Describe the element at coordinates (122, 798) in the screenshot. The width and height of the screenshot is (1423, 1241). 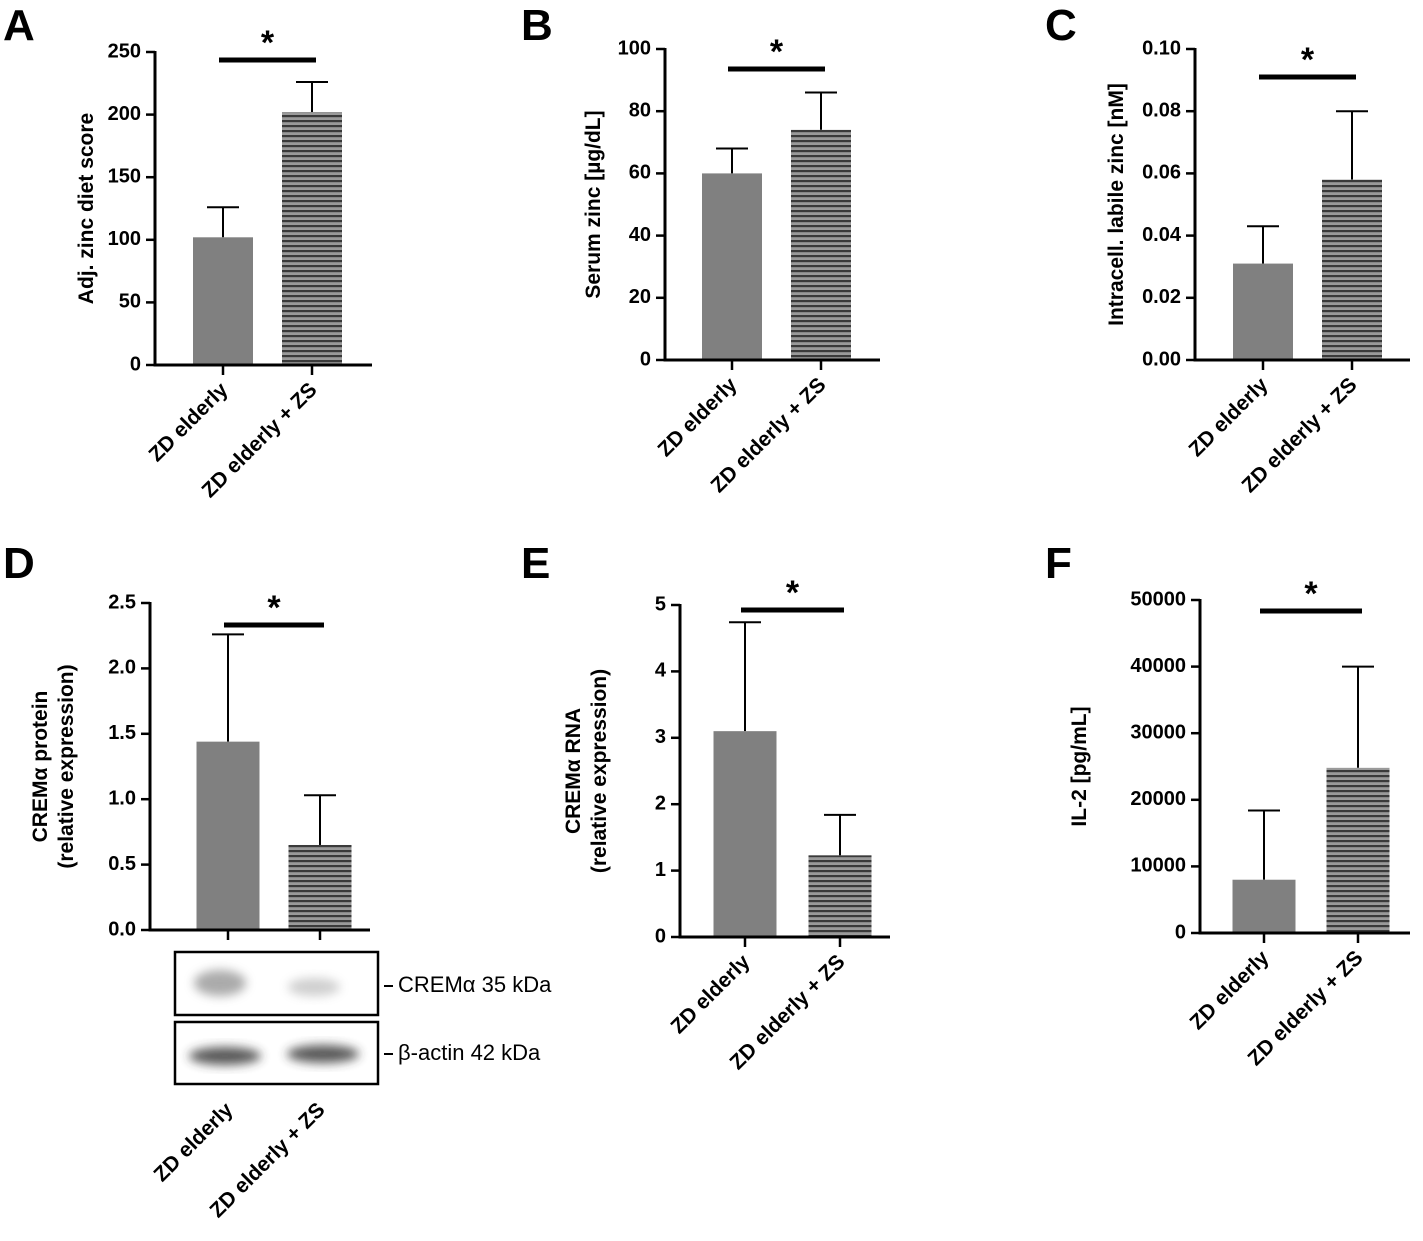
I see `y-tick-label: 1.0` at that location.